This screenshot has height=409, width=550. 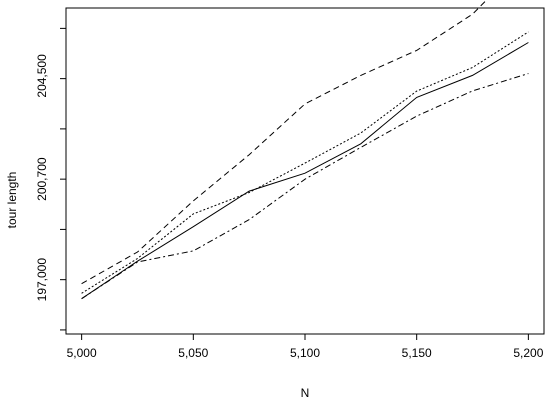 I want to click on x-tick-label: 5,050, so click(x=193, y=353).